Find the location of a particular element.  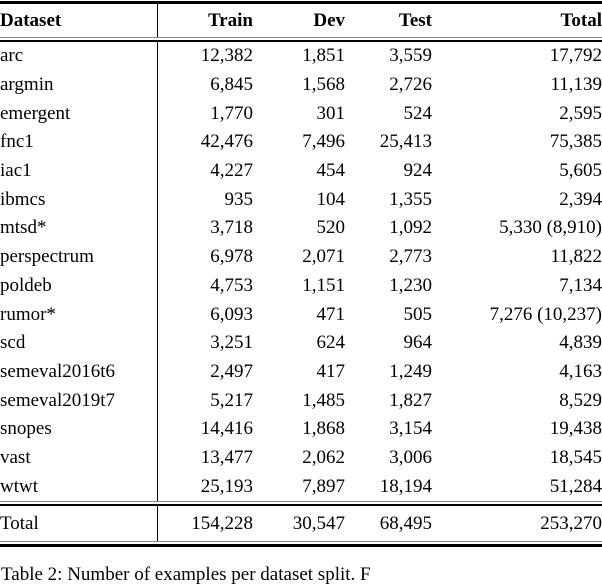

cell-train: 42,476 is located at coordinates (204, 142).